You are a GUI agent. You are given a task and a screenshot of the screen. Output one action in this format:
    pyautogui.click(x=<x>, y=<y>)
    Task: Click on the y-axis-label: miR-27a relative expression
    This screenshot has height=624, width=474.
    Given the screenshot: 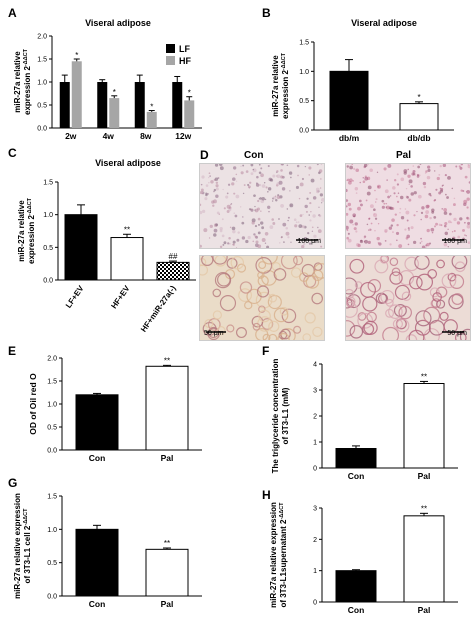 What is the action you would take?
    pyautogui.click(x=273, y=555)
    